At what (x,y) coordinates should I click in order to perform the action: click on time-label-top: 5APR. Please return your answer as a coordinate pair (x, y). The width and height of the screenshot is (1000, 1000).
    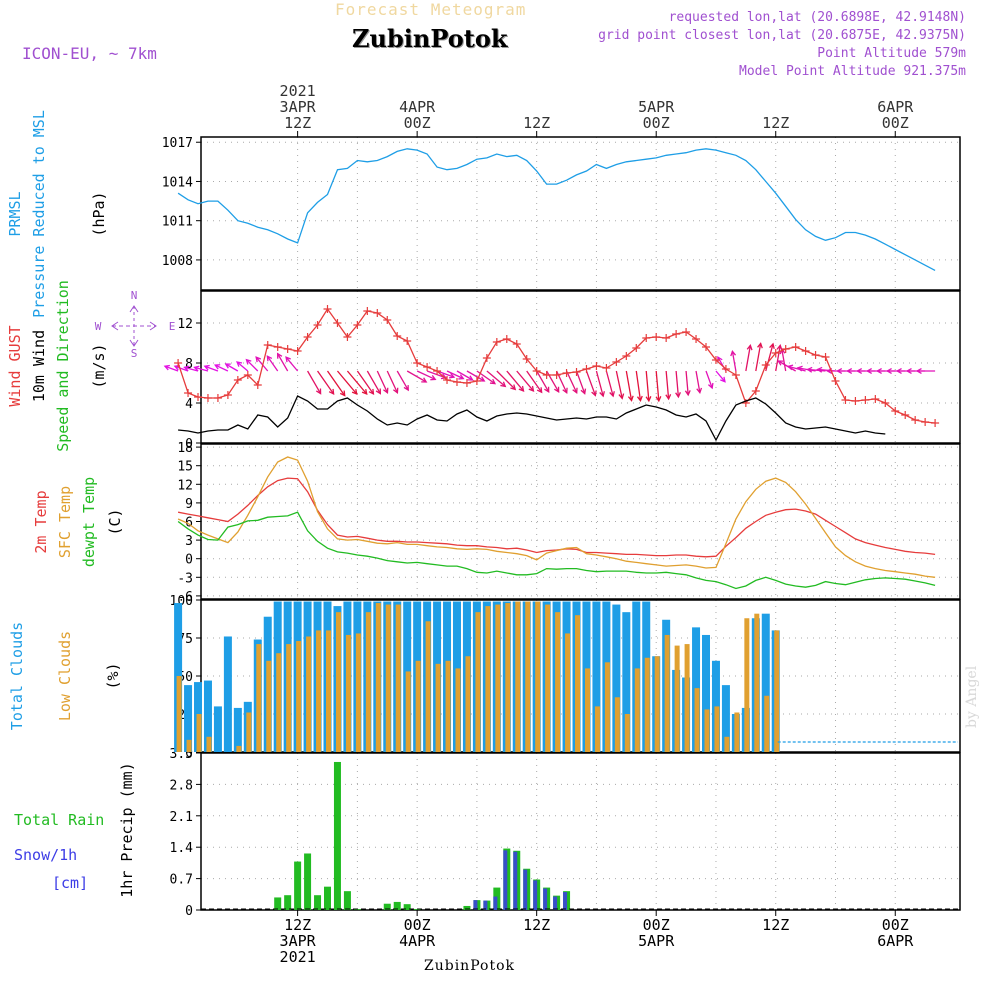
    Looking at the image, I should click on (656, 107).